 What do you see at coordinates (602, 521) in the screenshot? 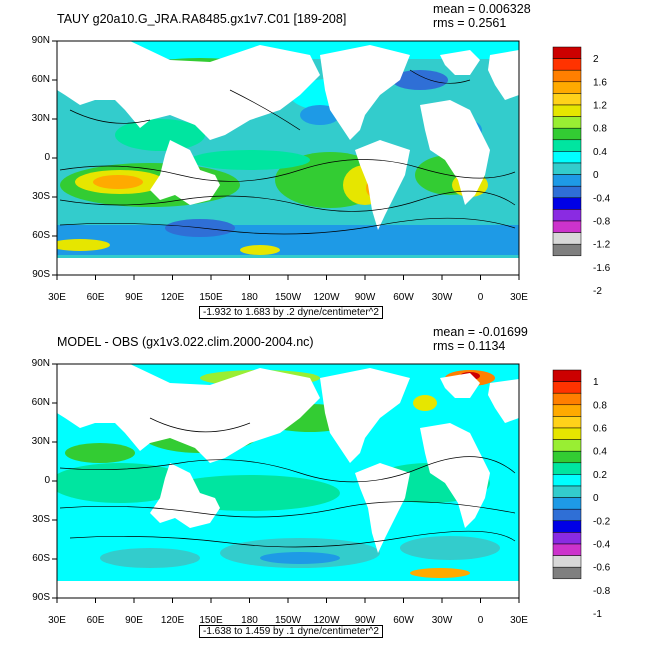
I see `colorbar-label: -0.2` at bounding box center [602, 521].